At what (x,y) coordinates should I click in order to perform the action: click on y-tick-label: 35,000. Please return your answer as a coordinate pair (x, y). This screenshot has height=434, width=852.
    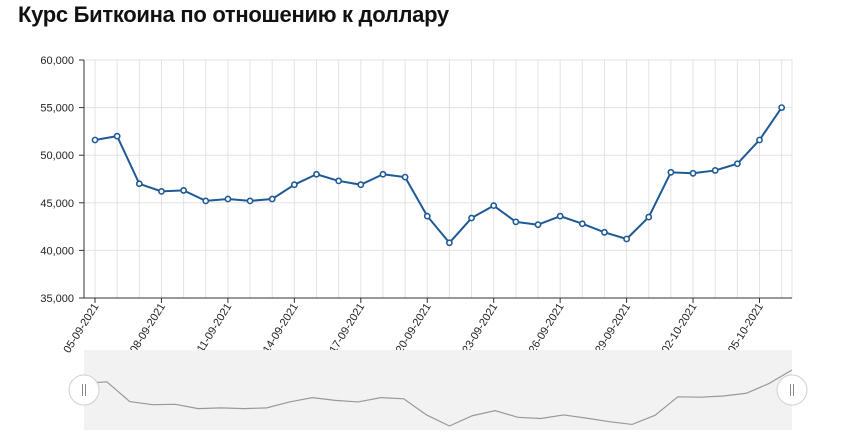
    Looking at the image, I should click on (57, 299).